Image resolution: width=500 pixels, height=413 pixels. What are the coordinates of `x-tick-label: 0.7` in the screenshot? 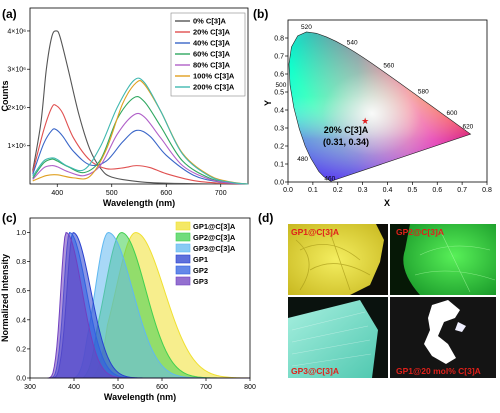 It's located at (462, 190).